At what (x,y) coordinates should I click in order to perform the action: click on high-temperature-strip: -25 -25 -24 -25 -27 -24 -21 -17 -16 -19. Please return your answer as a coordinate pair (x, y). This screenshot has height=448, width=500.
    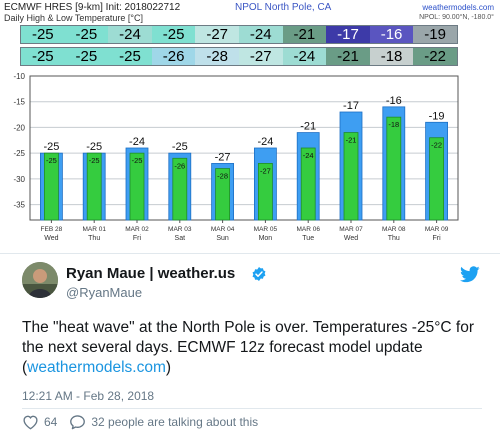
    Looking at the image, I should click on (239, 34).